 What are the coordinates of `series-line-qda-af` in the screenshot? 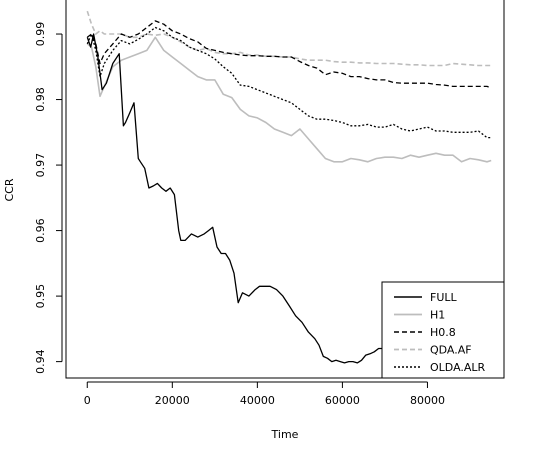 It's located at (289, 38).